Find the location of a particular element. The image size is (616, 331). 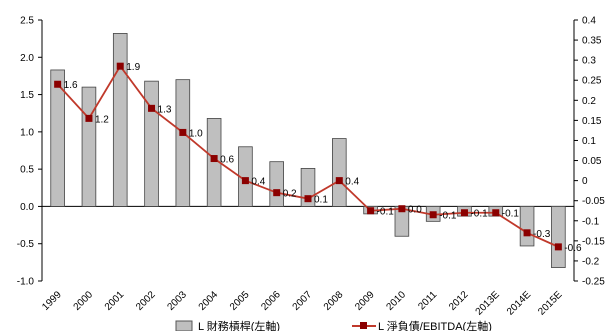

x-tick-label: 2002 is located at coordinates (146, 301).